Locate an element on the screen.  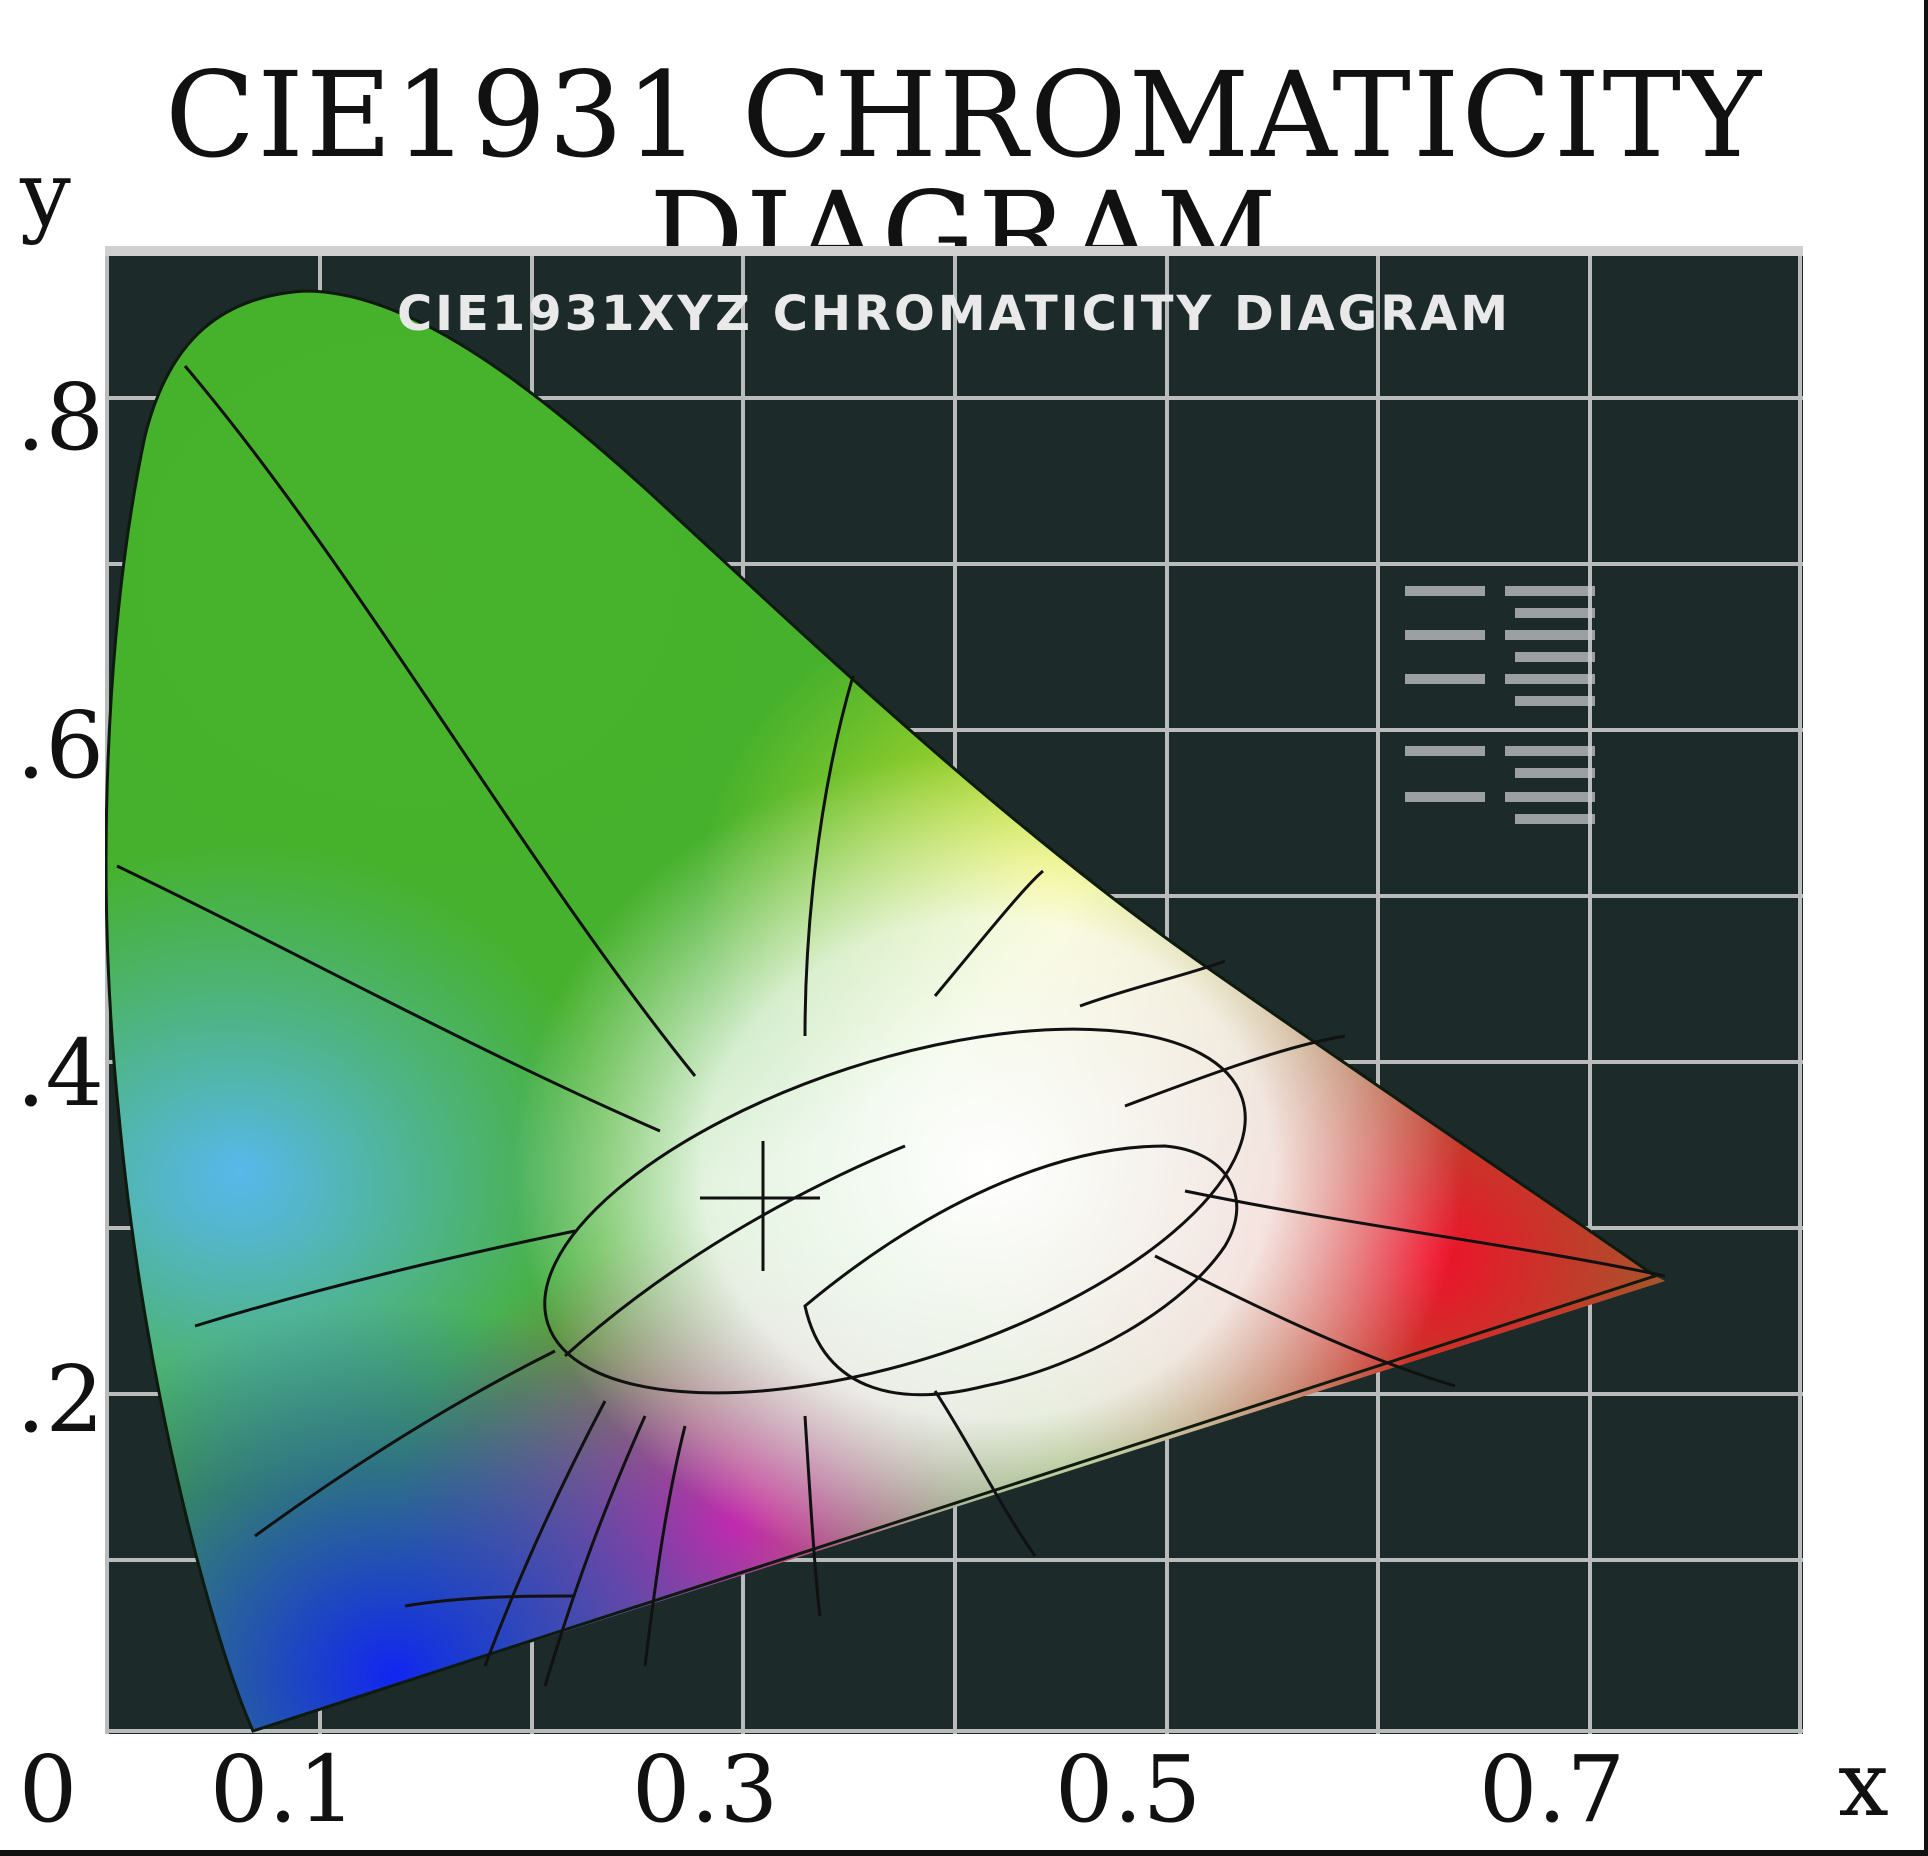
outer-ellipse is located at coordinates (895, 1211).